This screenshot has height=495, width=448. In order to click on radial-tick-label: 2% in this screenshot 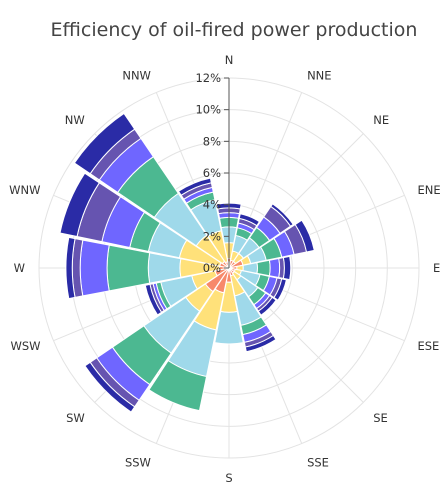, I will do `click(212, 236)`.